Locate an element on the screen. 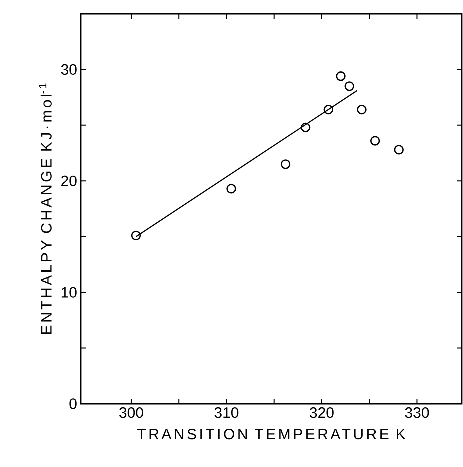  x-tick-label: 300 is located at coordinates (132, 413).